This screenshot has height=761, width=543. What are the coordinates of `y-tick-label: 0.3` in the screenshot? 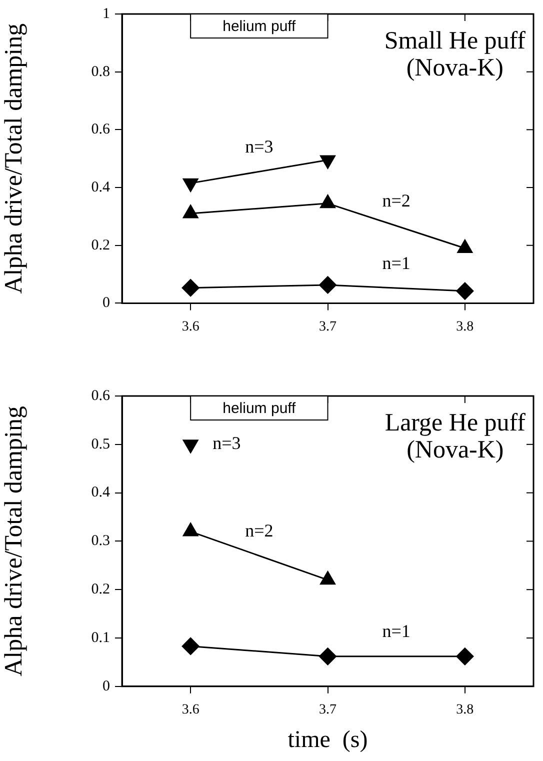 It's located at (100, 541).